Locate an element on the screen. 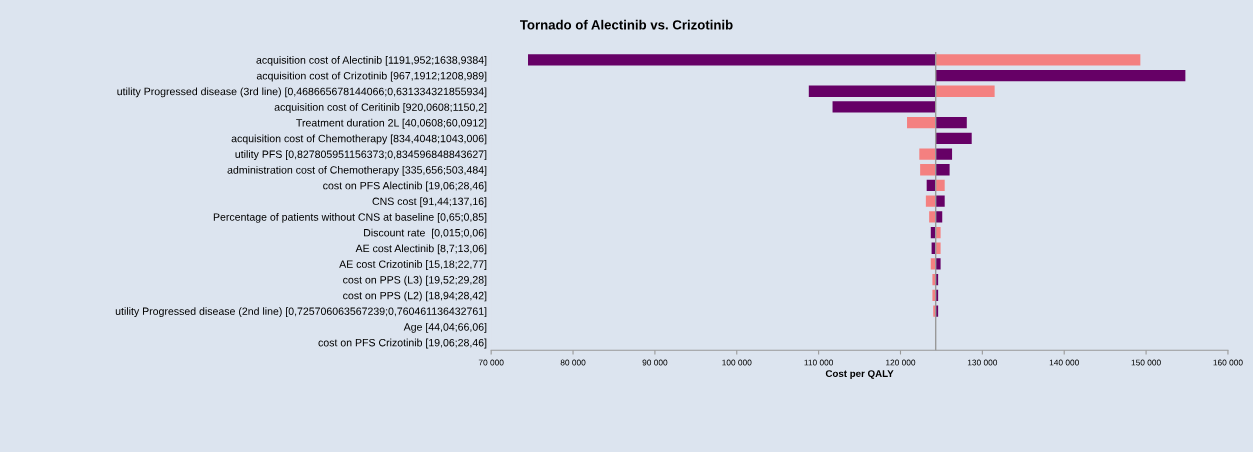  y-tick-label: acquisition cost of Ceritinib [920,0608;1150,2] is located at coordinates (380, 108).